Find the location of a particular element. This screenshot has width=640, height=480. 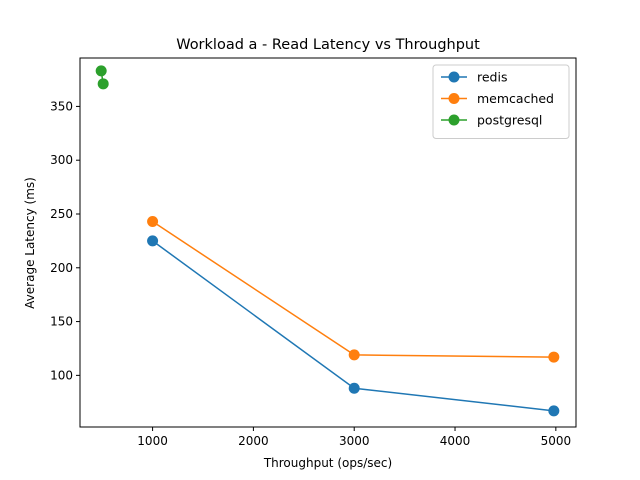

legend-marker-postgresql is located at coordinates (454, 120).